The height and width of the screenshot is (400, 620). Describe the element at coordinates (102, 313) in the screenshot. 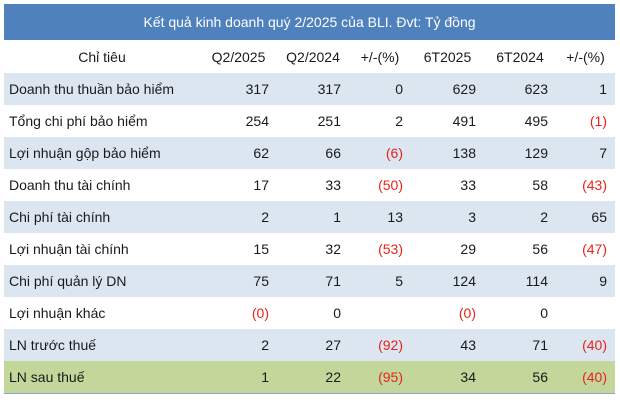

I see `row-label: Lợi nhuận khác` at that location.